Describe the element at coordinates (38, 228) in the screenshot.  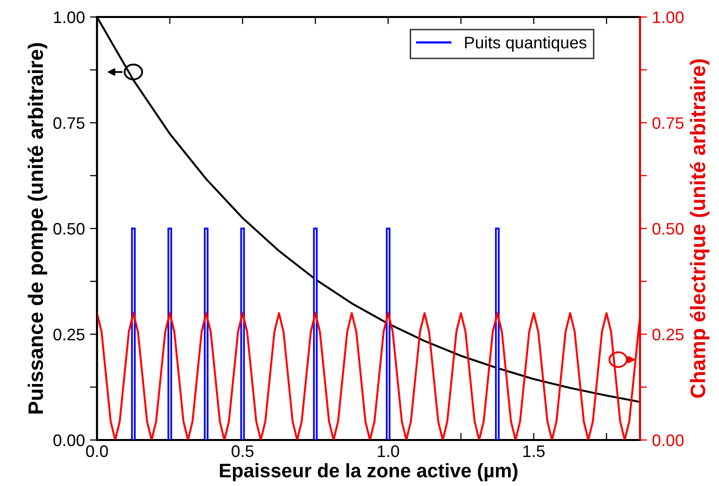
I see `y-axis-title: Puissance de pompe (unité arbitraire)` at that location.